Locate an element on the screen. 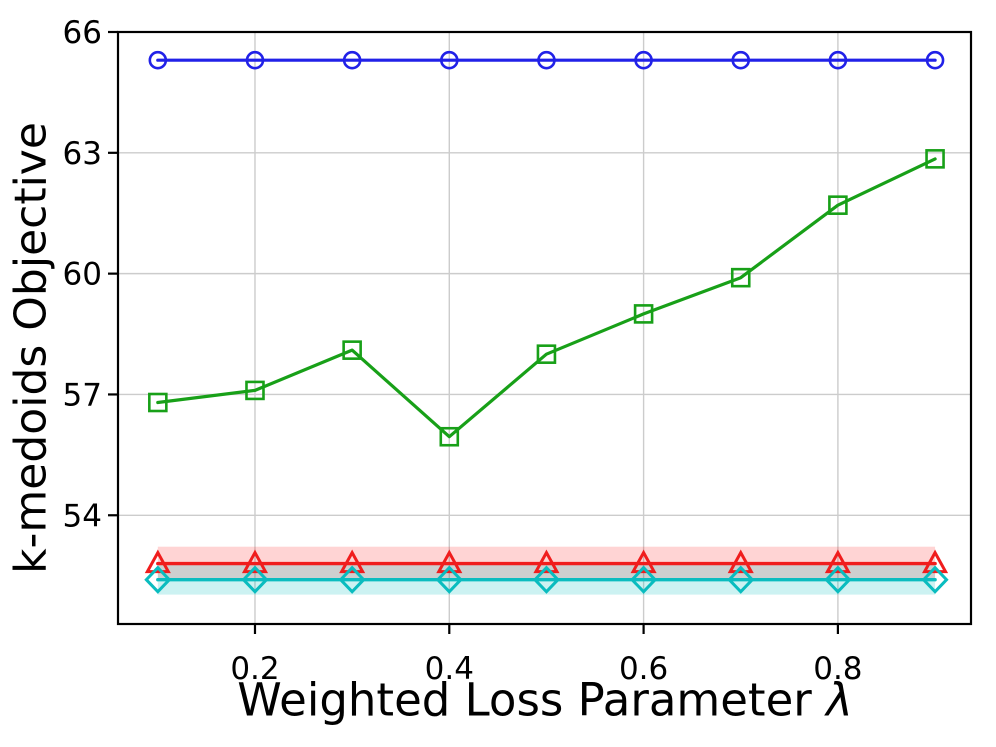  x-axis-label-text: Weighted Loss Parameter is located at coordinates (524, 700).